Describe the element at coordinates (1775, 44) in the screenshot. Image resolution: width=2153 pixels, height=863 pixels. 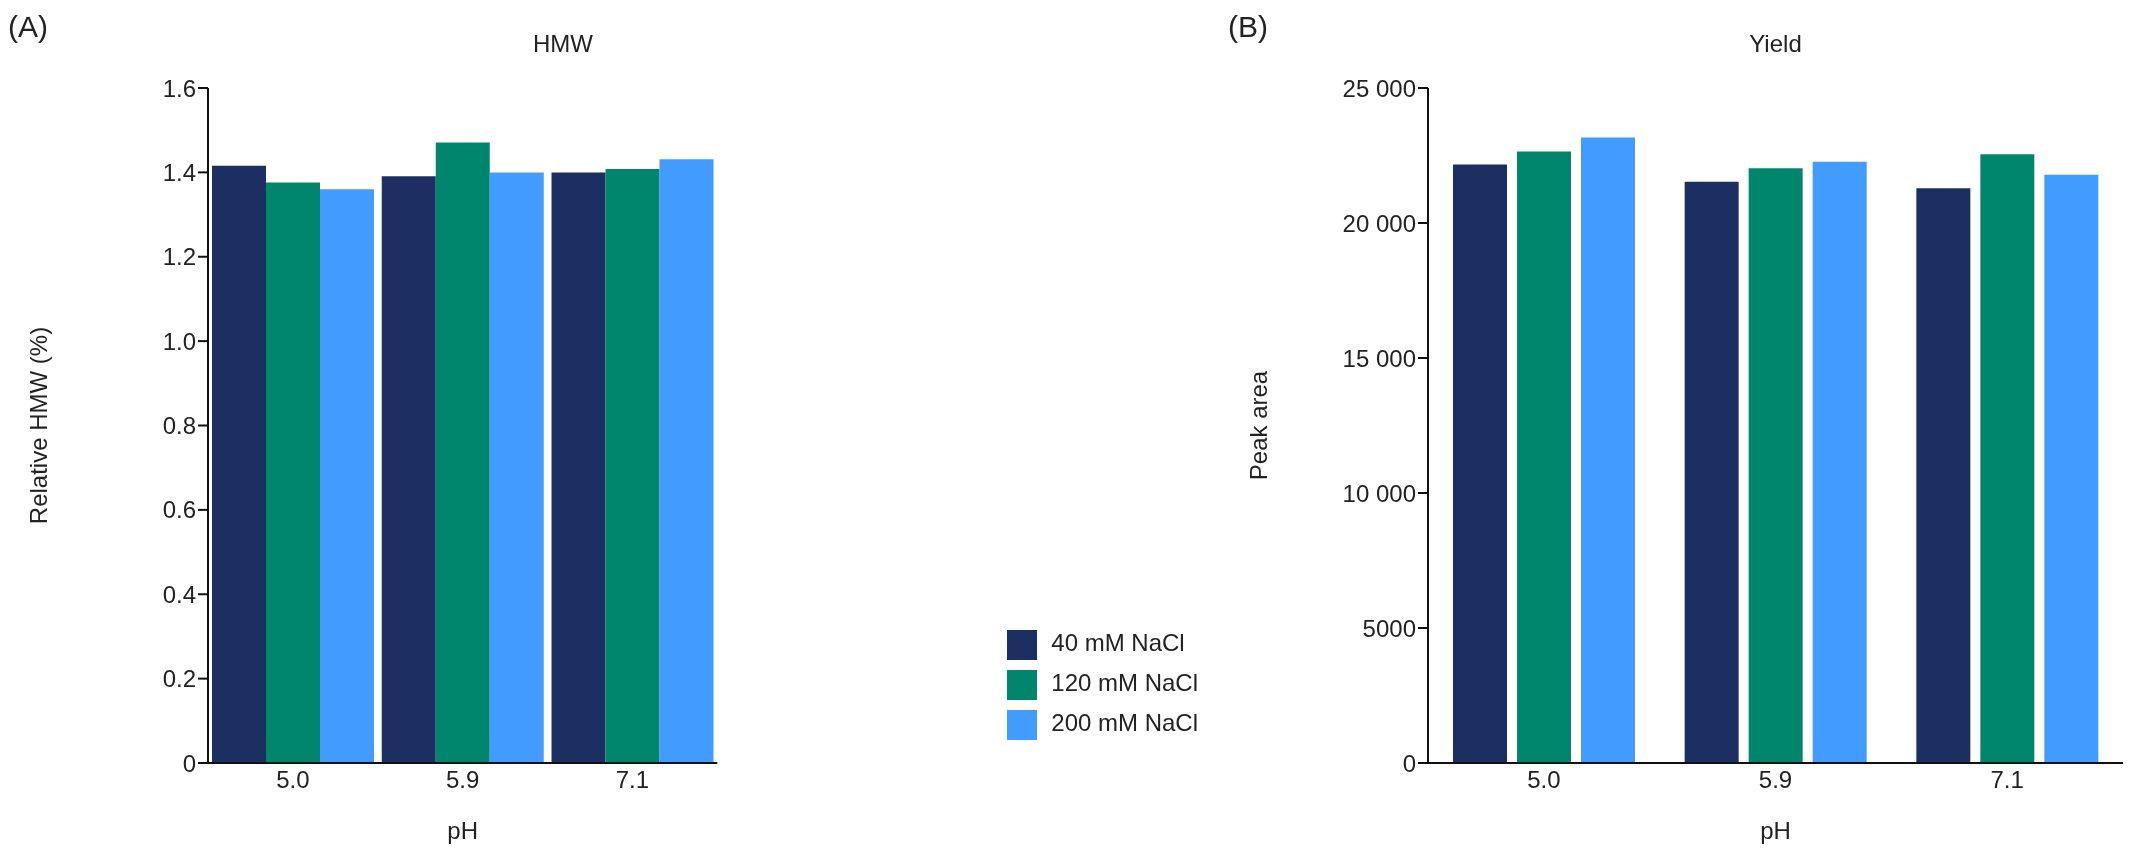
I see `chart-title: Yield` at that location.